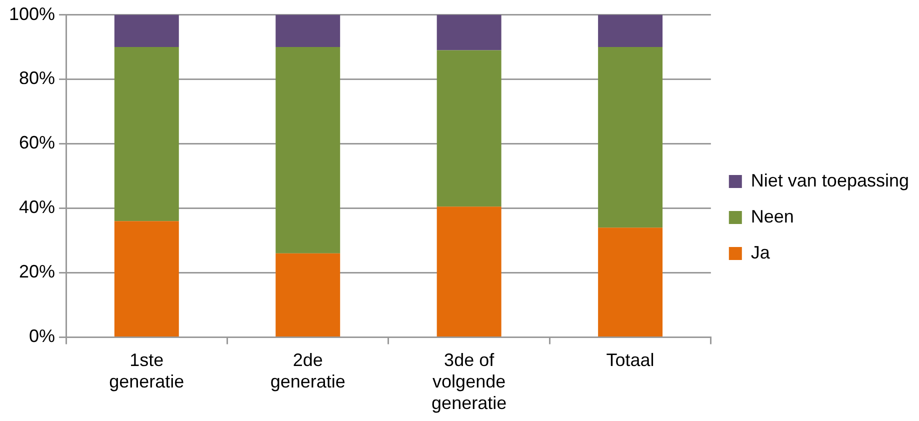 This screenshot has height=421, width=919. Describe the element at coordinates (146, 371) in the screenshot. I see `x-tick-label: 1ste generatie` at that location.